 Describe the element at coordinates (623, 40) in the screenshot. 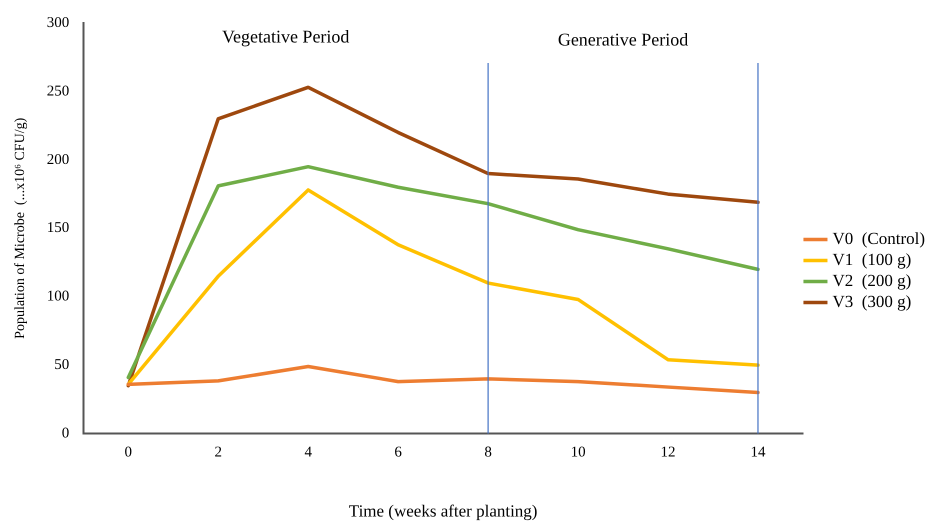

I see `annotation: Generative Period` at that location.